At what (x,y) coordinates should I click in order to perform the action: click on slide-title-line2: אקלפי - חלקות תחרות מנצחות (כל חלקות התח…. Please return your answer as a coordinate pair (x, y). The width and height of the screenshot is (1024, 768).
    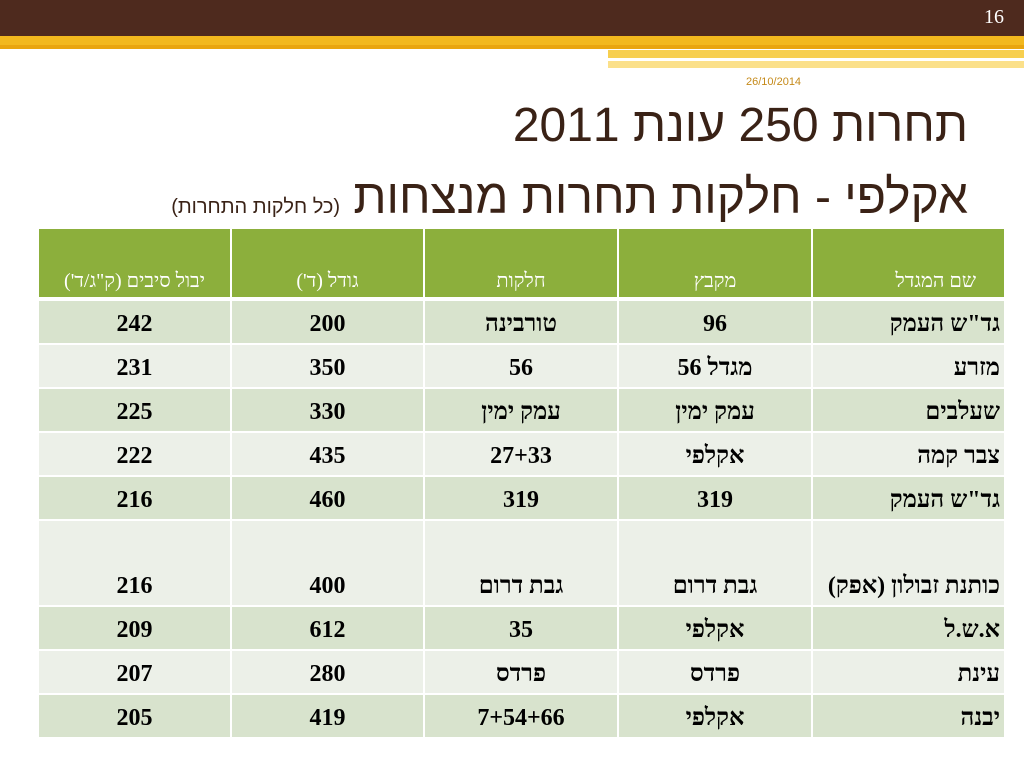
    Looking at the image, I should click on (498, 202).